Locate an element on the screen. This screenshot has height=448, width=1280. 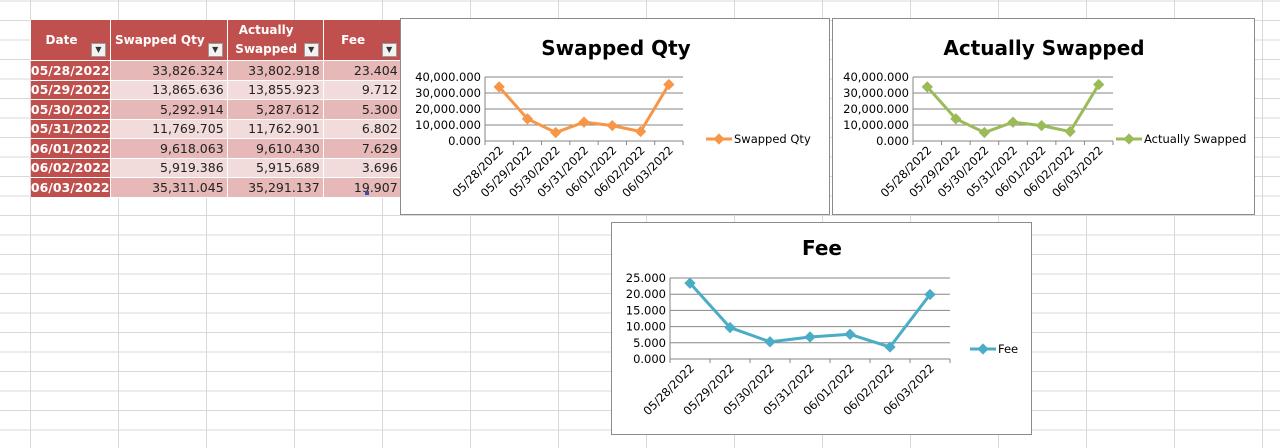
chart-title: Swapped Qty is located at coordinates (615, 48).